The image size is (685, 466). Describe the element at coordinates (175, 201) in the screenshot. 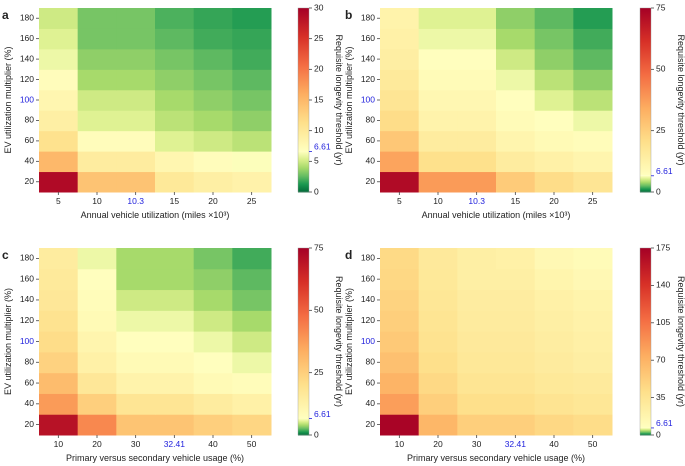

I see `x-tick-label: 15` at that location.